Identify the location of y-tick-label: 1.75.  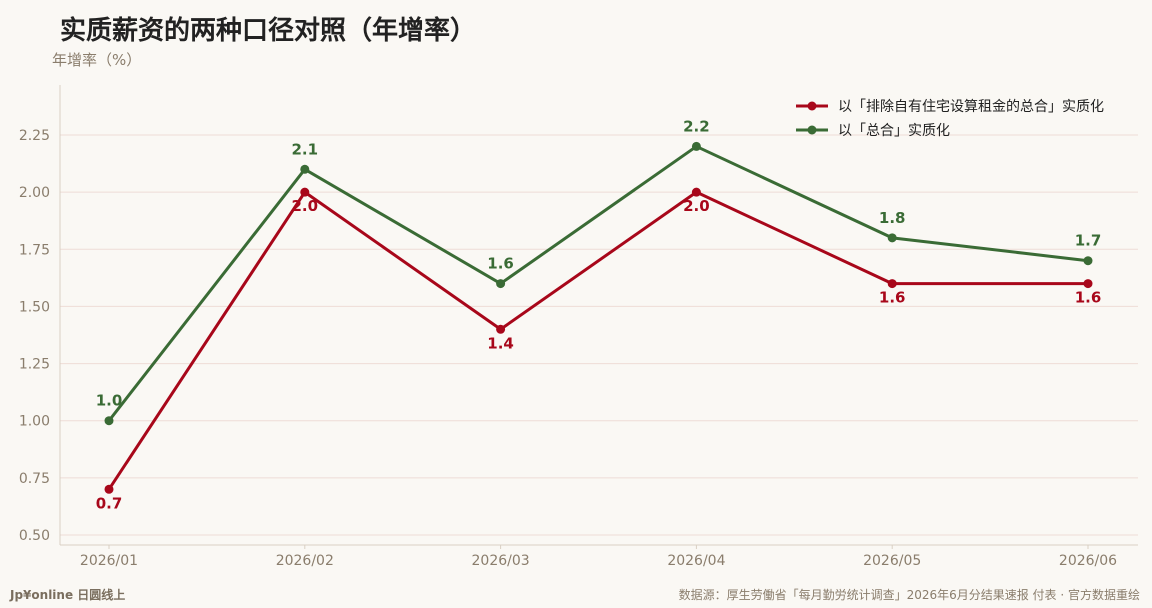
(34, 250).